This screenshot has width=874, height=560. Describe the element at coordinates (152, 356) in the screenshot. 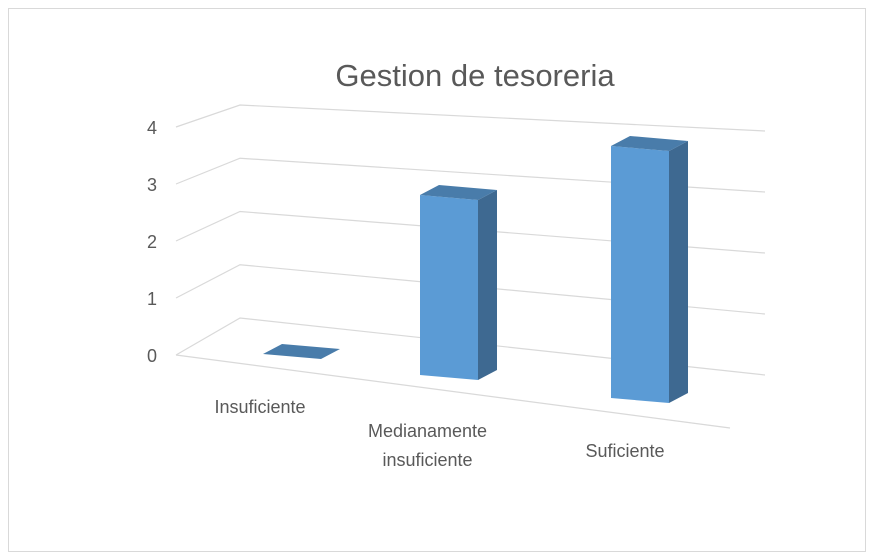

I see `y-tick-label: 0` at that location.